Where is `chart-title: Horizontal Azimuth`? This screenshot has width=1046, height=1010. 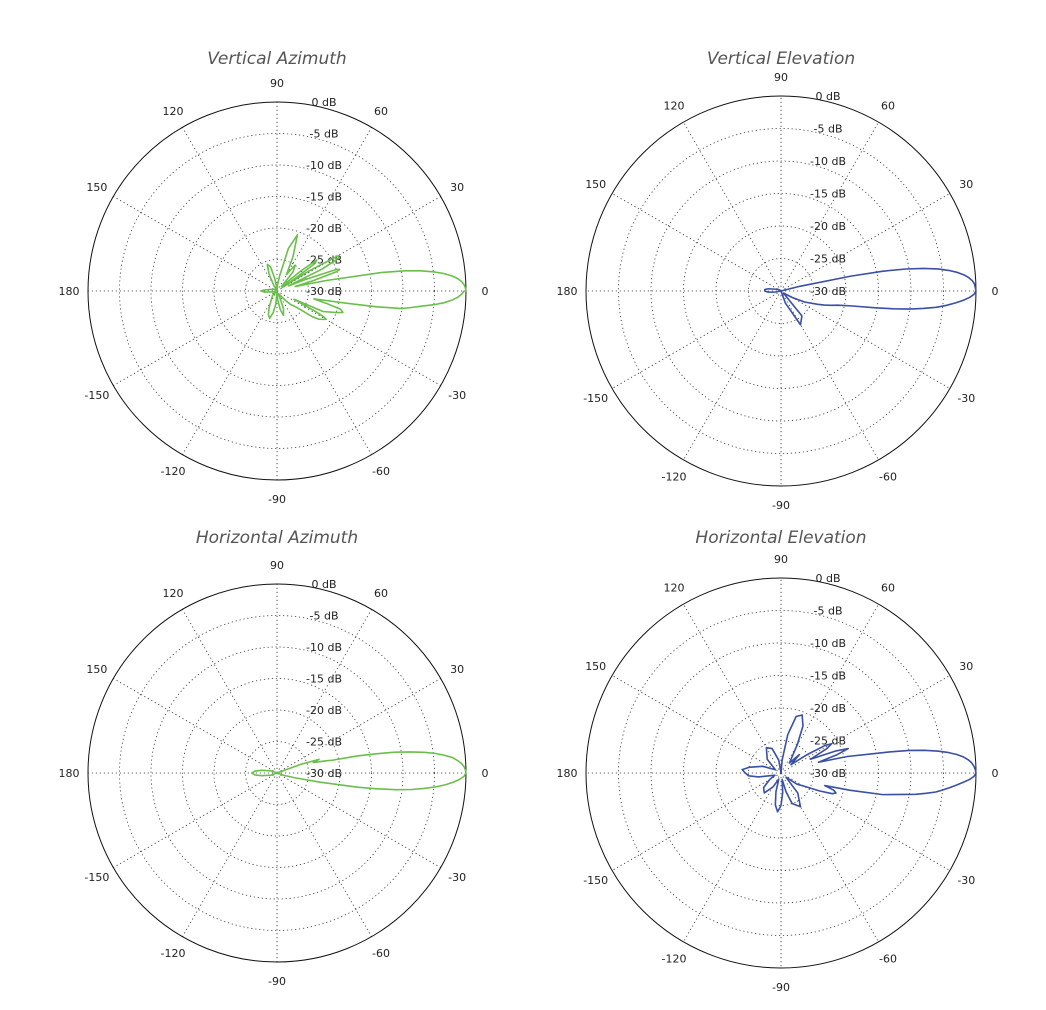
chart-title: Horizontal Azimuth is located at coordinates (277, 538).